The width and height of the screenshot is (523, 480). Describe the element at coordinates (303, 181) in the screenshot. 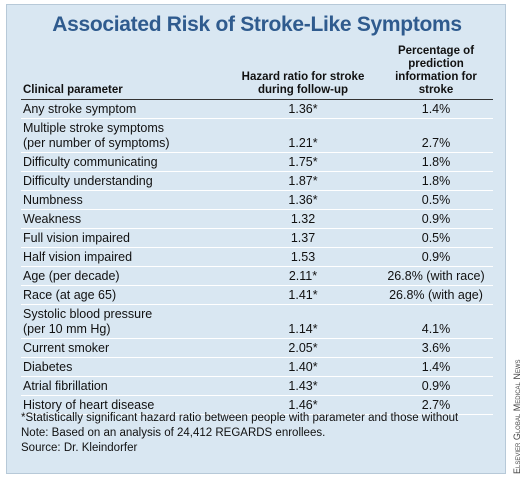

I see `table-cell: 1.87*` at that location.